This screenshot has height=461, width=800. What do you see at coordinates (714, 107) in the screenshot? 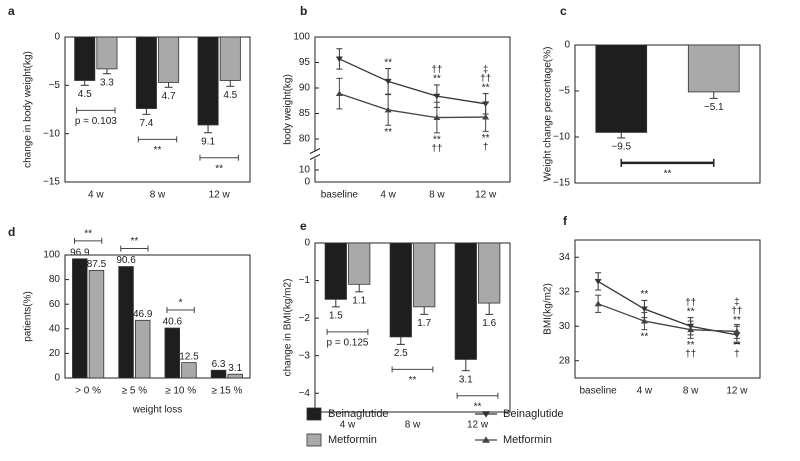
I see `value-label: −5.1` at bounding box center [714, 107].